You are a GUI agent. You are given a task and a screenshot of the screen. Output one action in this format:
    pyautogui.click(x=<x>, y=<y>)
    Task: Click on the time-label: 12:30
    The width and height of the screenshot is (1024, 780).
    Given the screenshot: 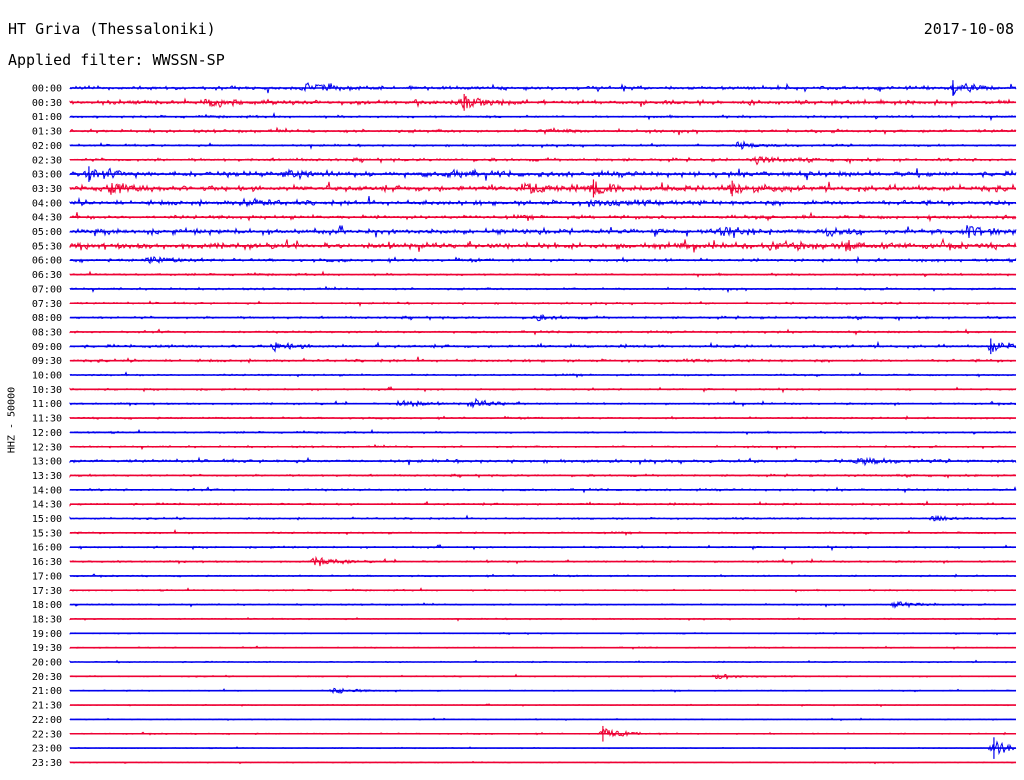 What is the action you would take?
    pyautogui.click(x=47, y=447)
    